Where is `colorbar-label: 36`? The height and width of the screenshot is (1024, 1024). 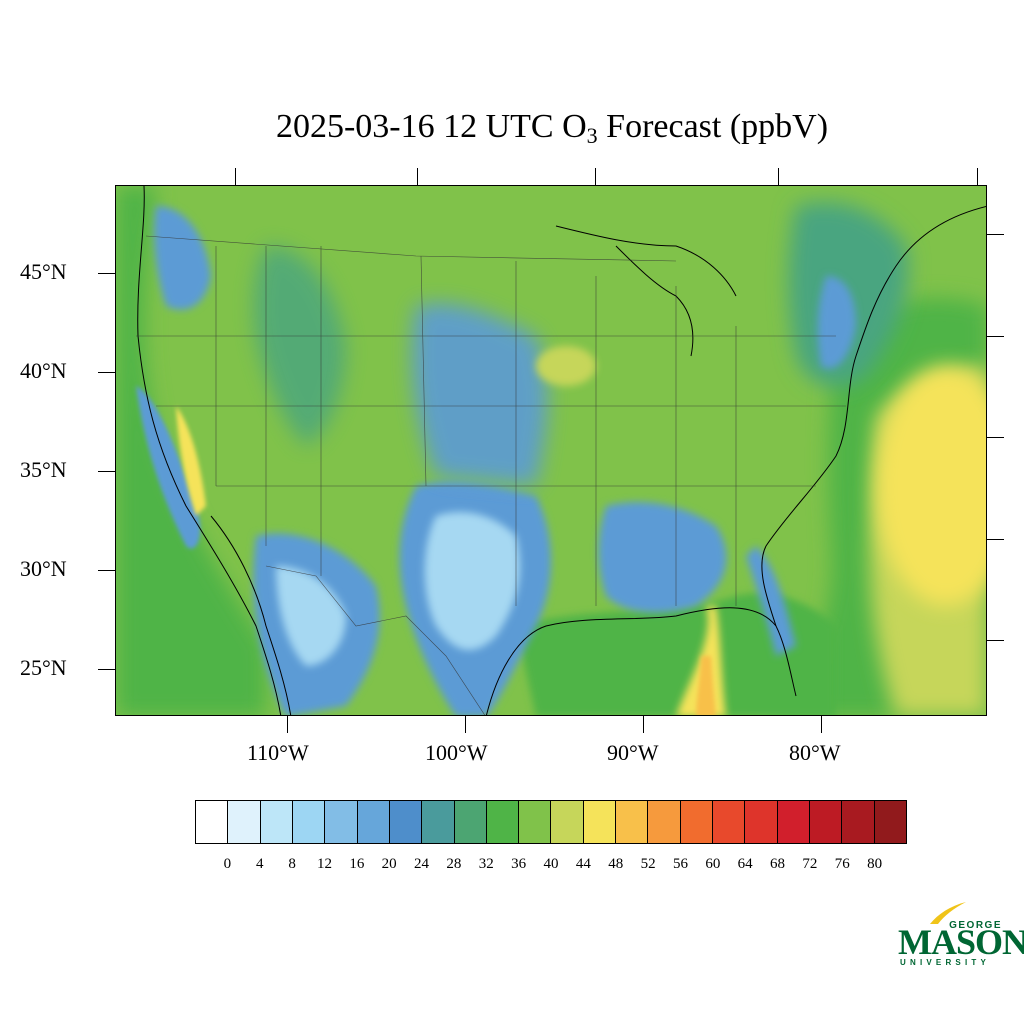
colorbar-label: 36 is located at coordinates (519, 864).